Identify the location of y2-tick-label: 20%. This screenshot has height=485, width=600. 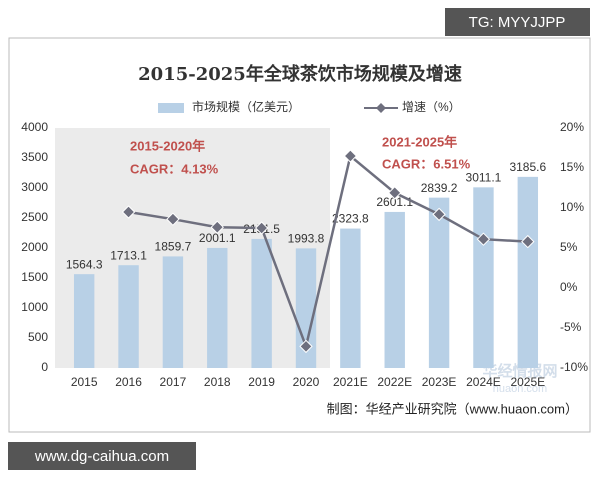
(572, 127).